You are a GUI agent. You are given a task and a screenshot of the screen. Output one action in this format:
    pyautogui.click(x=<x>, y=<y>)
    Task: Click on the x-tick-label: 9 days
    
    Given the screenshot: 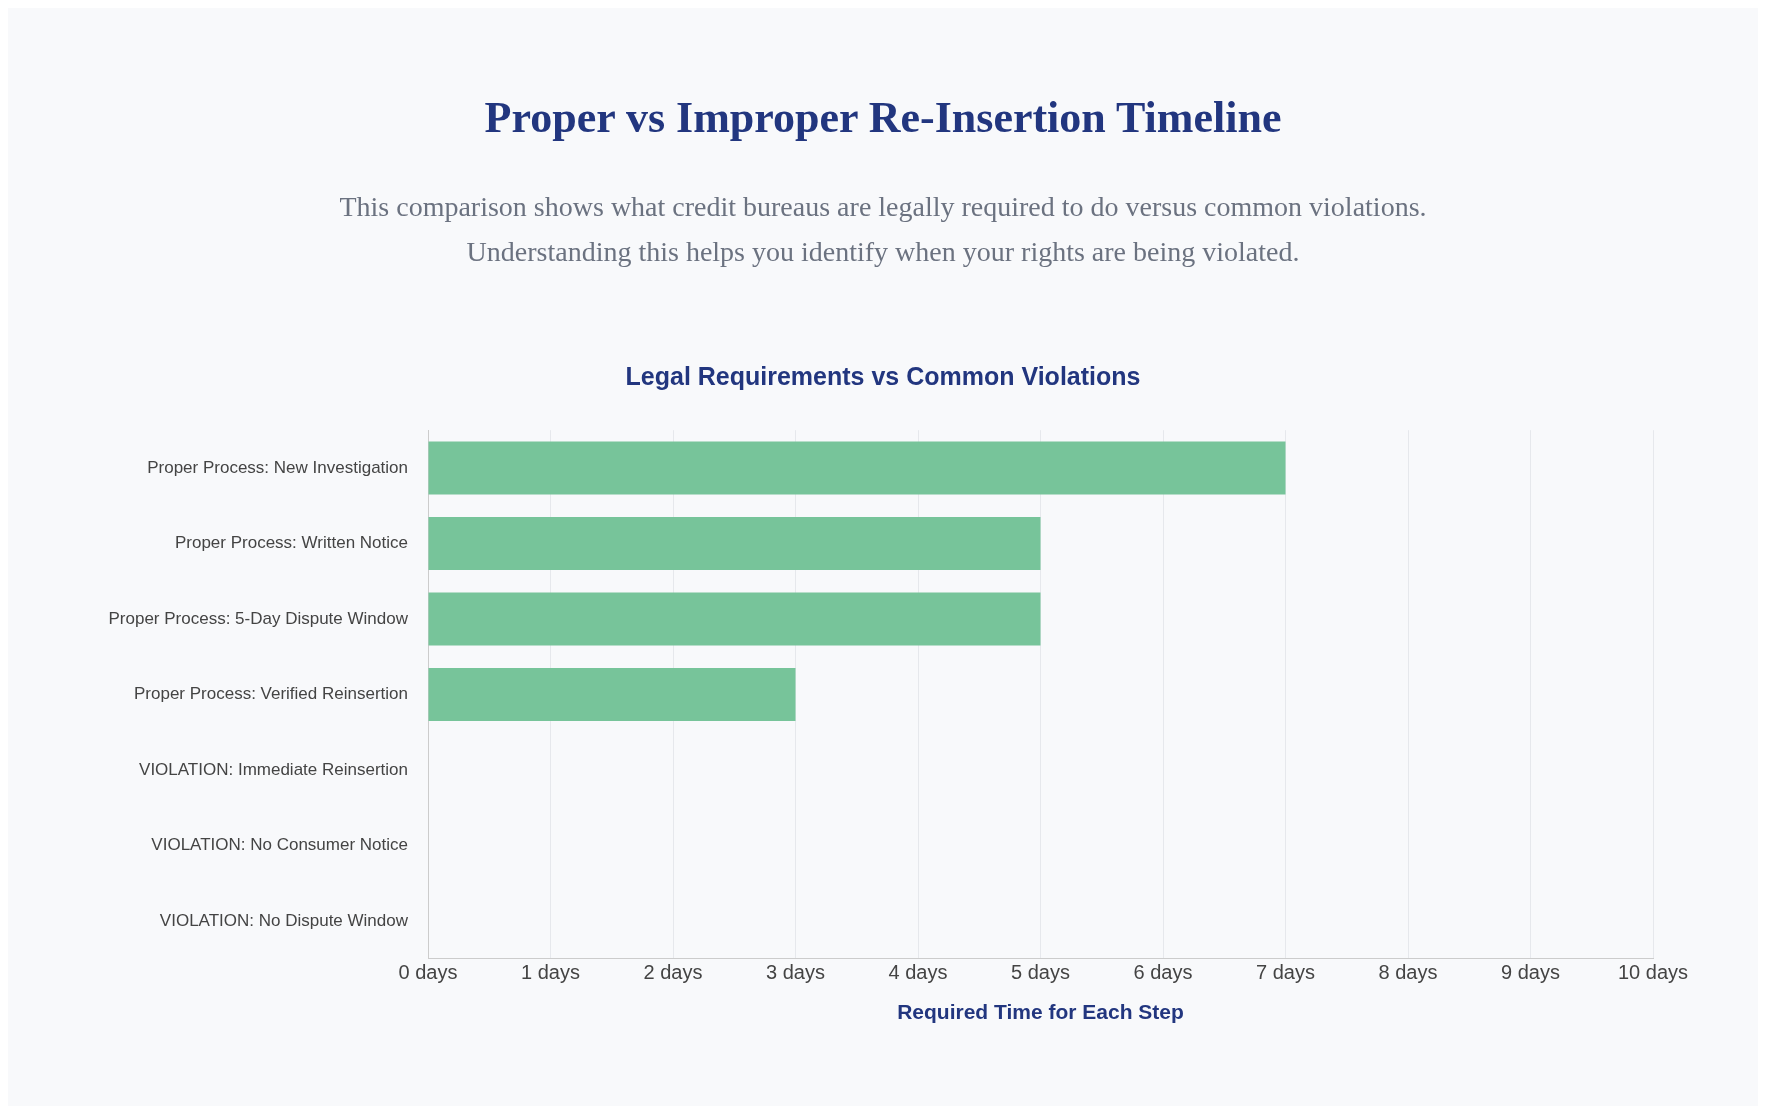 What is the action you would take?
    pyautogui.click(x=1530, y=972)
    